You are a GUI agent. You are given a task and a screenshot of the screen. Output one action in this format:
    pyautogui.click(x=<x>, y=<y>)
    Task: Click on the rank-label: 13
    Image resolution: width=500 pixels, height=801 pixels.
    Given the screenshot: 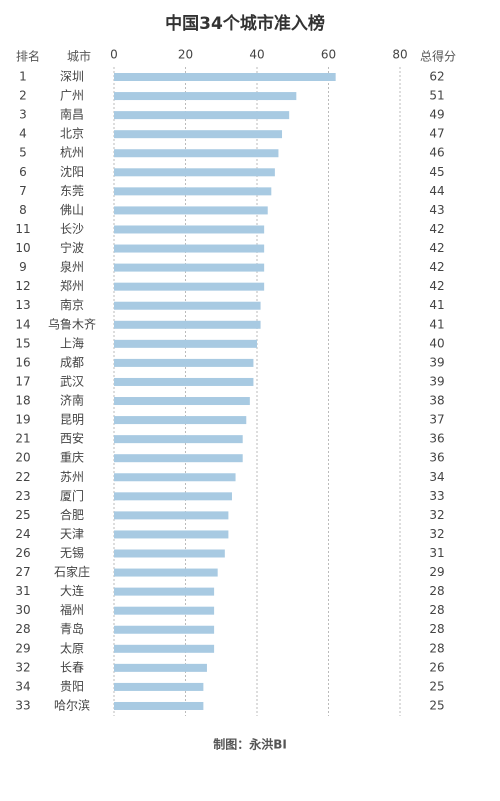 What is the action you would take?
    pyautogui.click(x=22, y=305)
    